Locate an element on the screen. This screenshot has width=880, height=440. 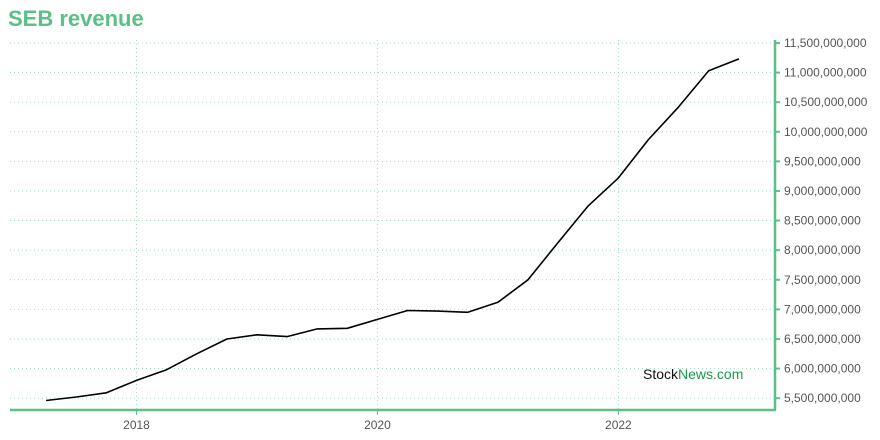
y-tick-label: 10,500,000,000 is located at coordinates (826, 102).